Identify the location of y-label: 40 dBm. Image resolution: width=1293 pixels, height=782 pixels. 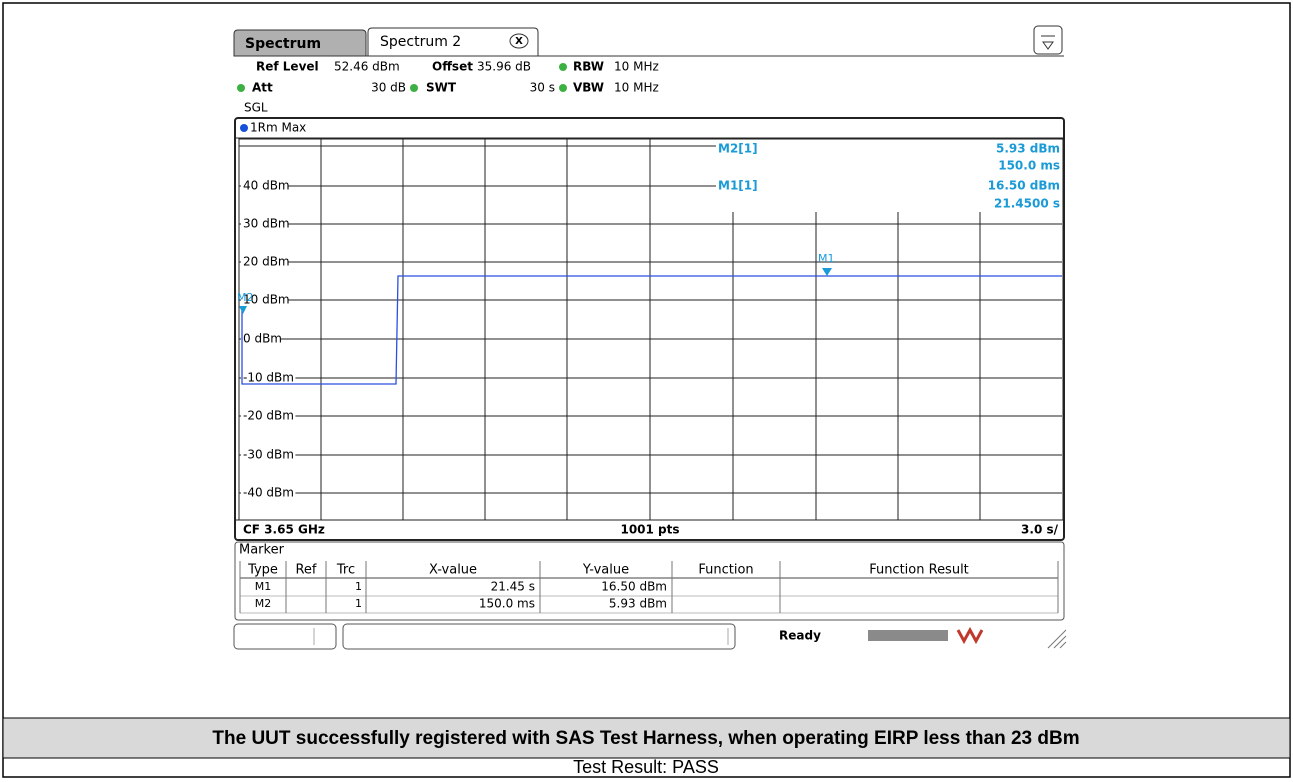
(266, 186).